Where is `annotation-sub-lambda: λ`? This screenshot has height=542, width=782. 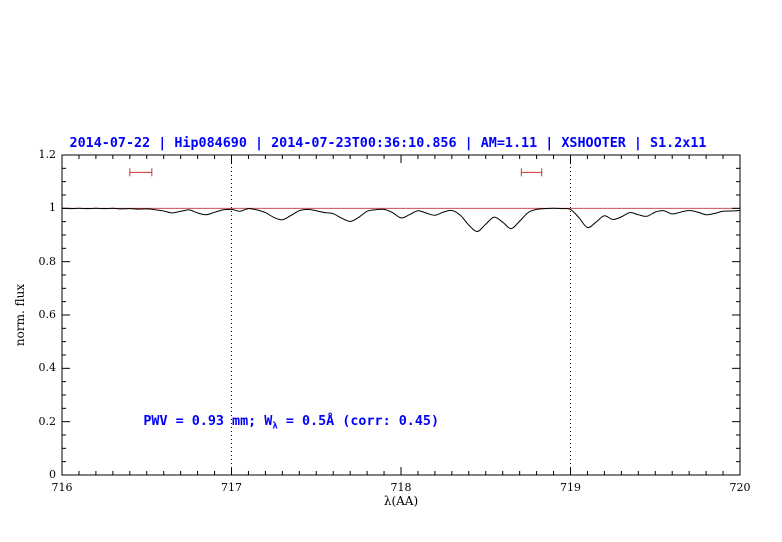
annotation-sub-lambda: λ is located at coordinates (275, 426).